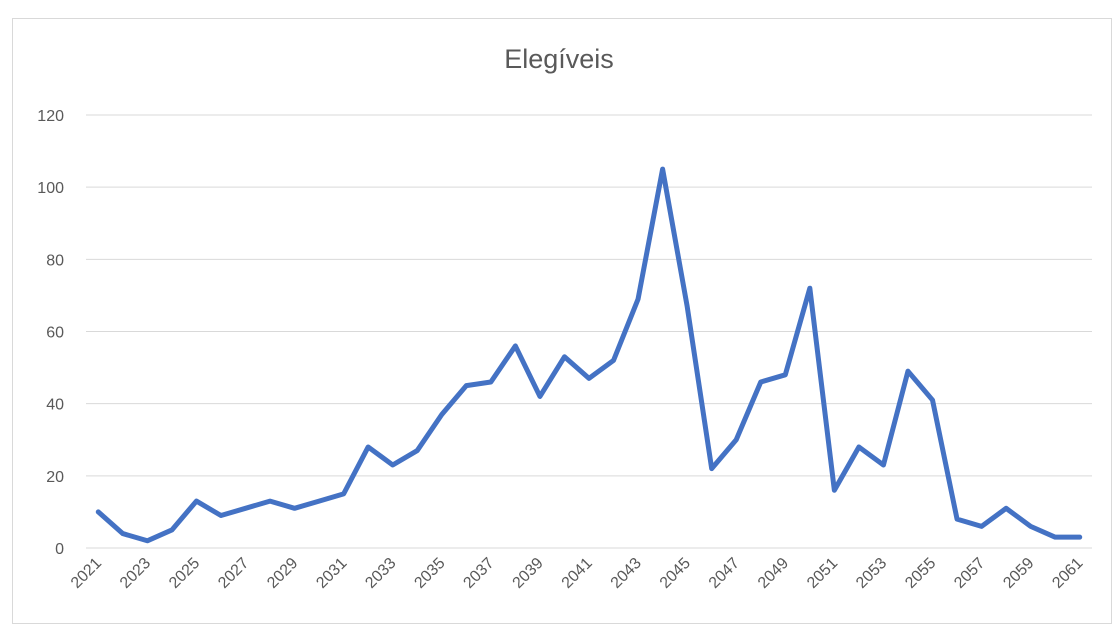  I want to click on x-tick-label: 2059, so click(1018, 573).